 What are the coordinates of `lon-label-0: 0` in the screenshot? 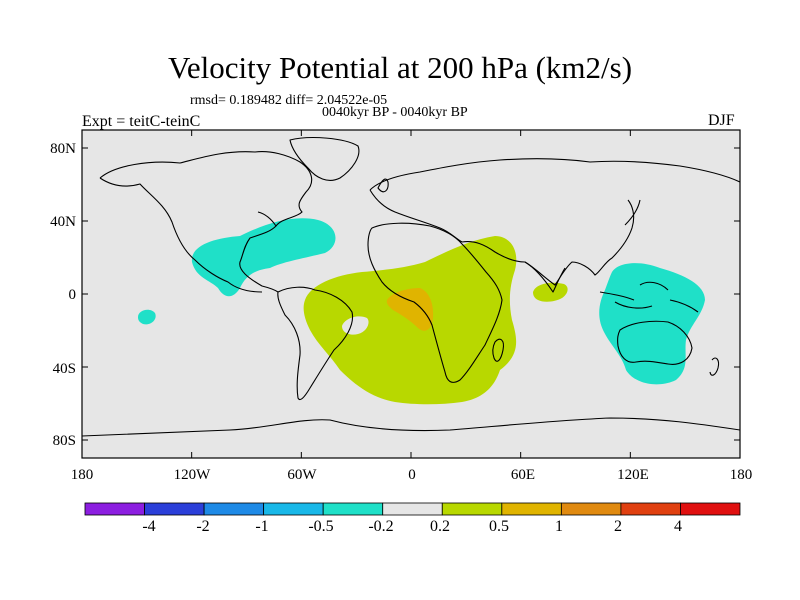 It's located at (412, 475).